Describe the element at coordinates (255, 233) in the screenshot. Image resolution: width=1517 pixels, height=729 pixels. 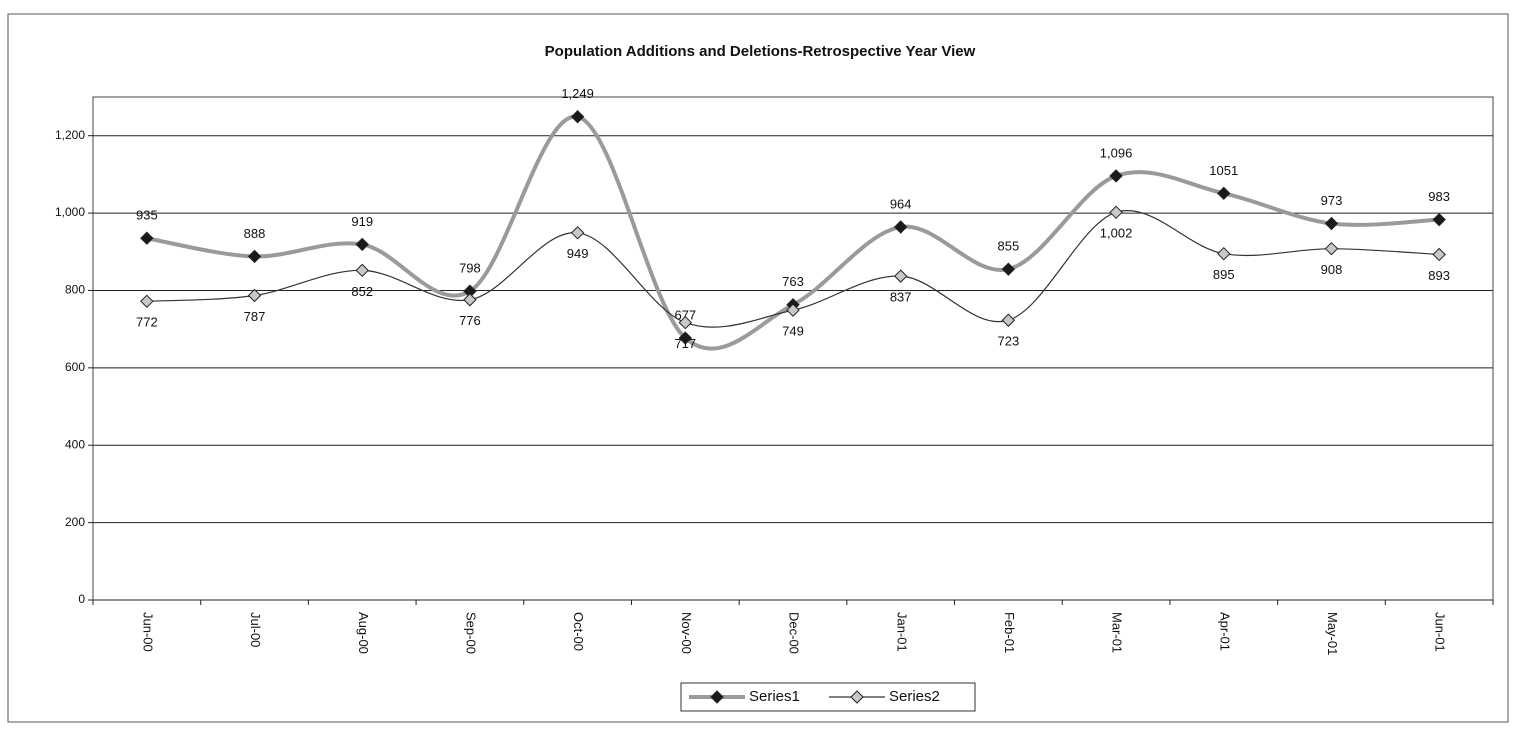
I see `data-label: 888` at that location.